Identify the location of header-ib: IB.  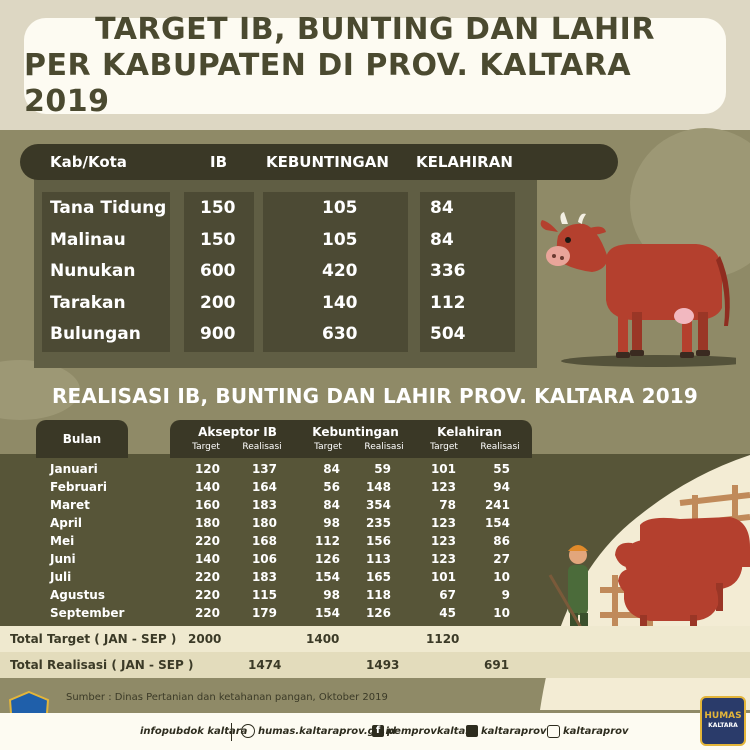
(219, 162).